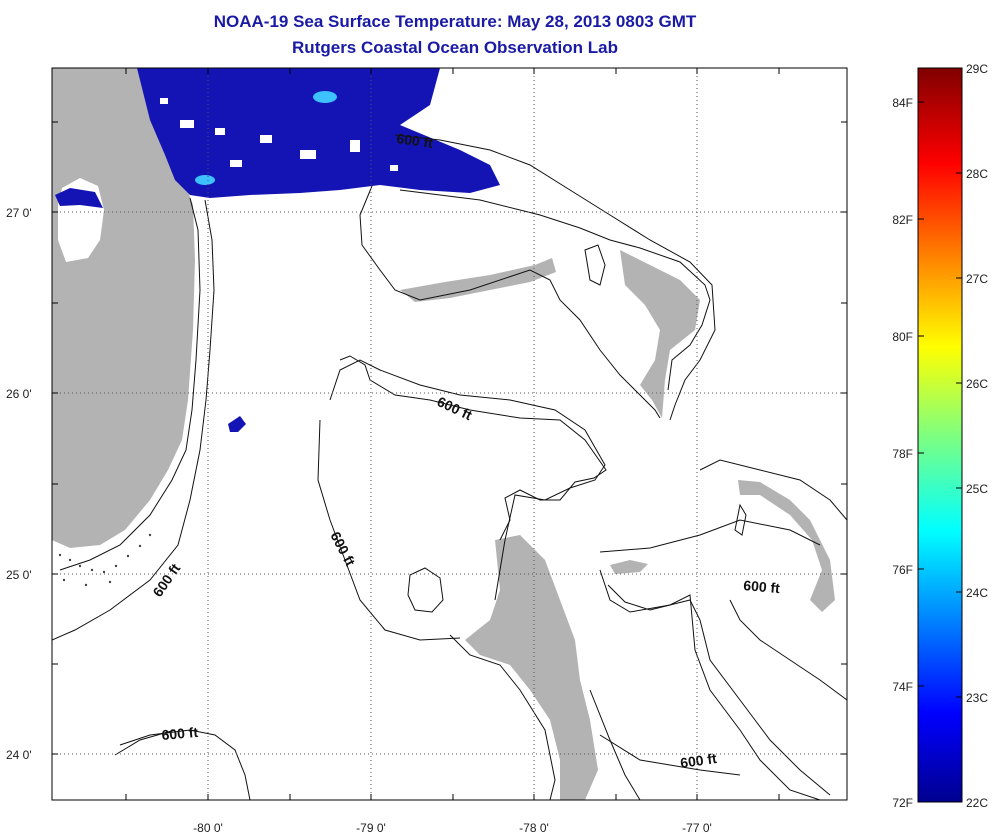 The image size is (1000, 840). What do you see at coordinates (279, 134) in the screenshot?
I see `cloud-specks` at bounding box center [279, 134].